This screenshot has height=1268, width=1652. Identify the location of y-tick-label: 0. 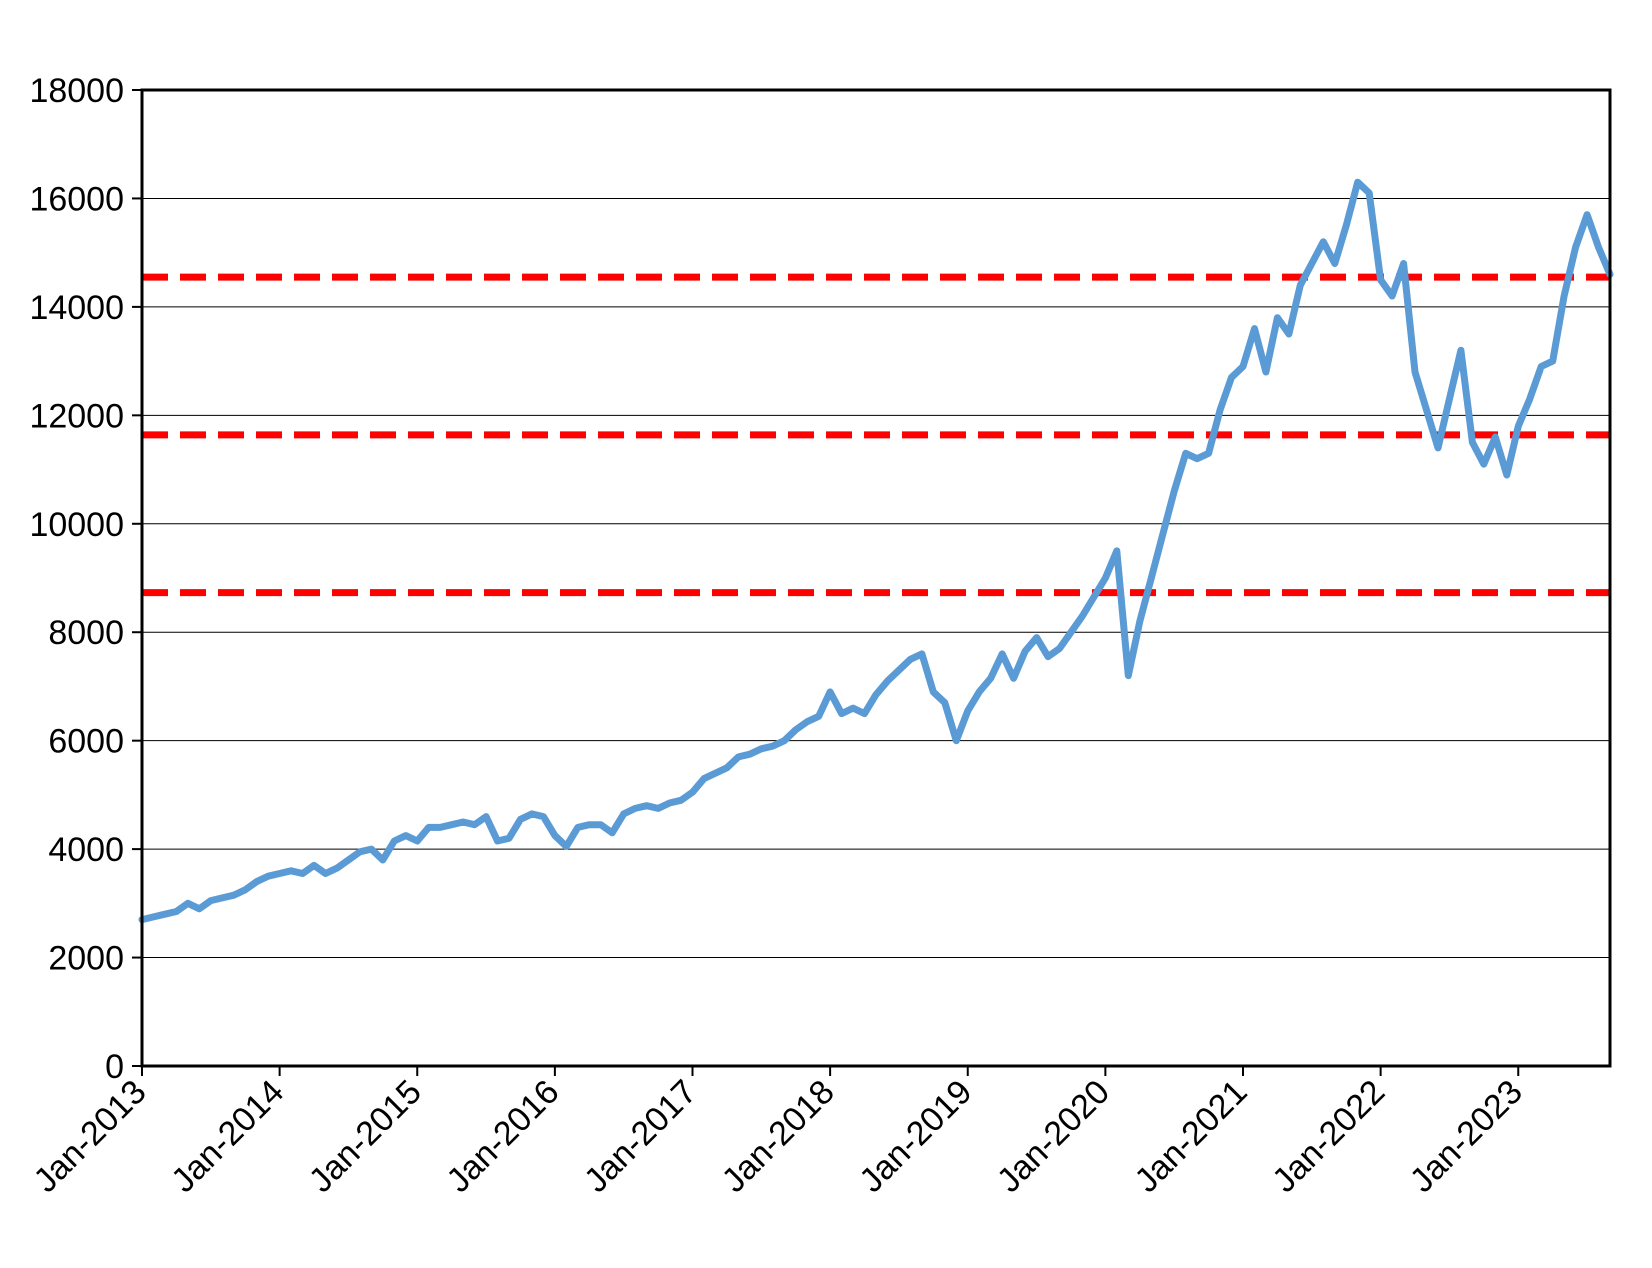
(114, 1067).